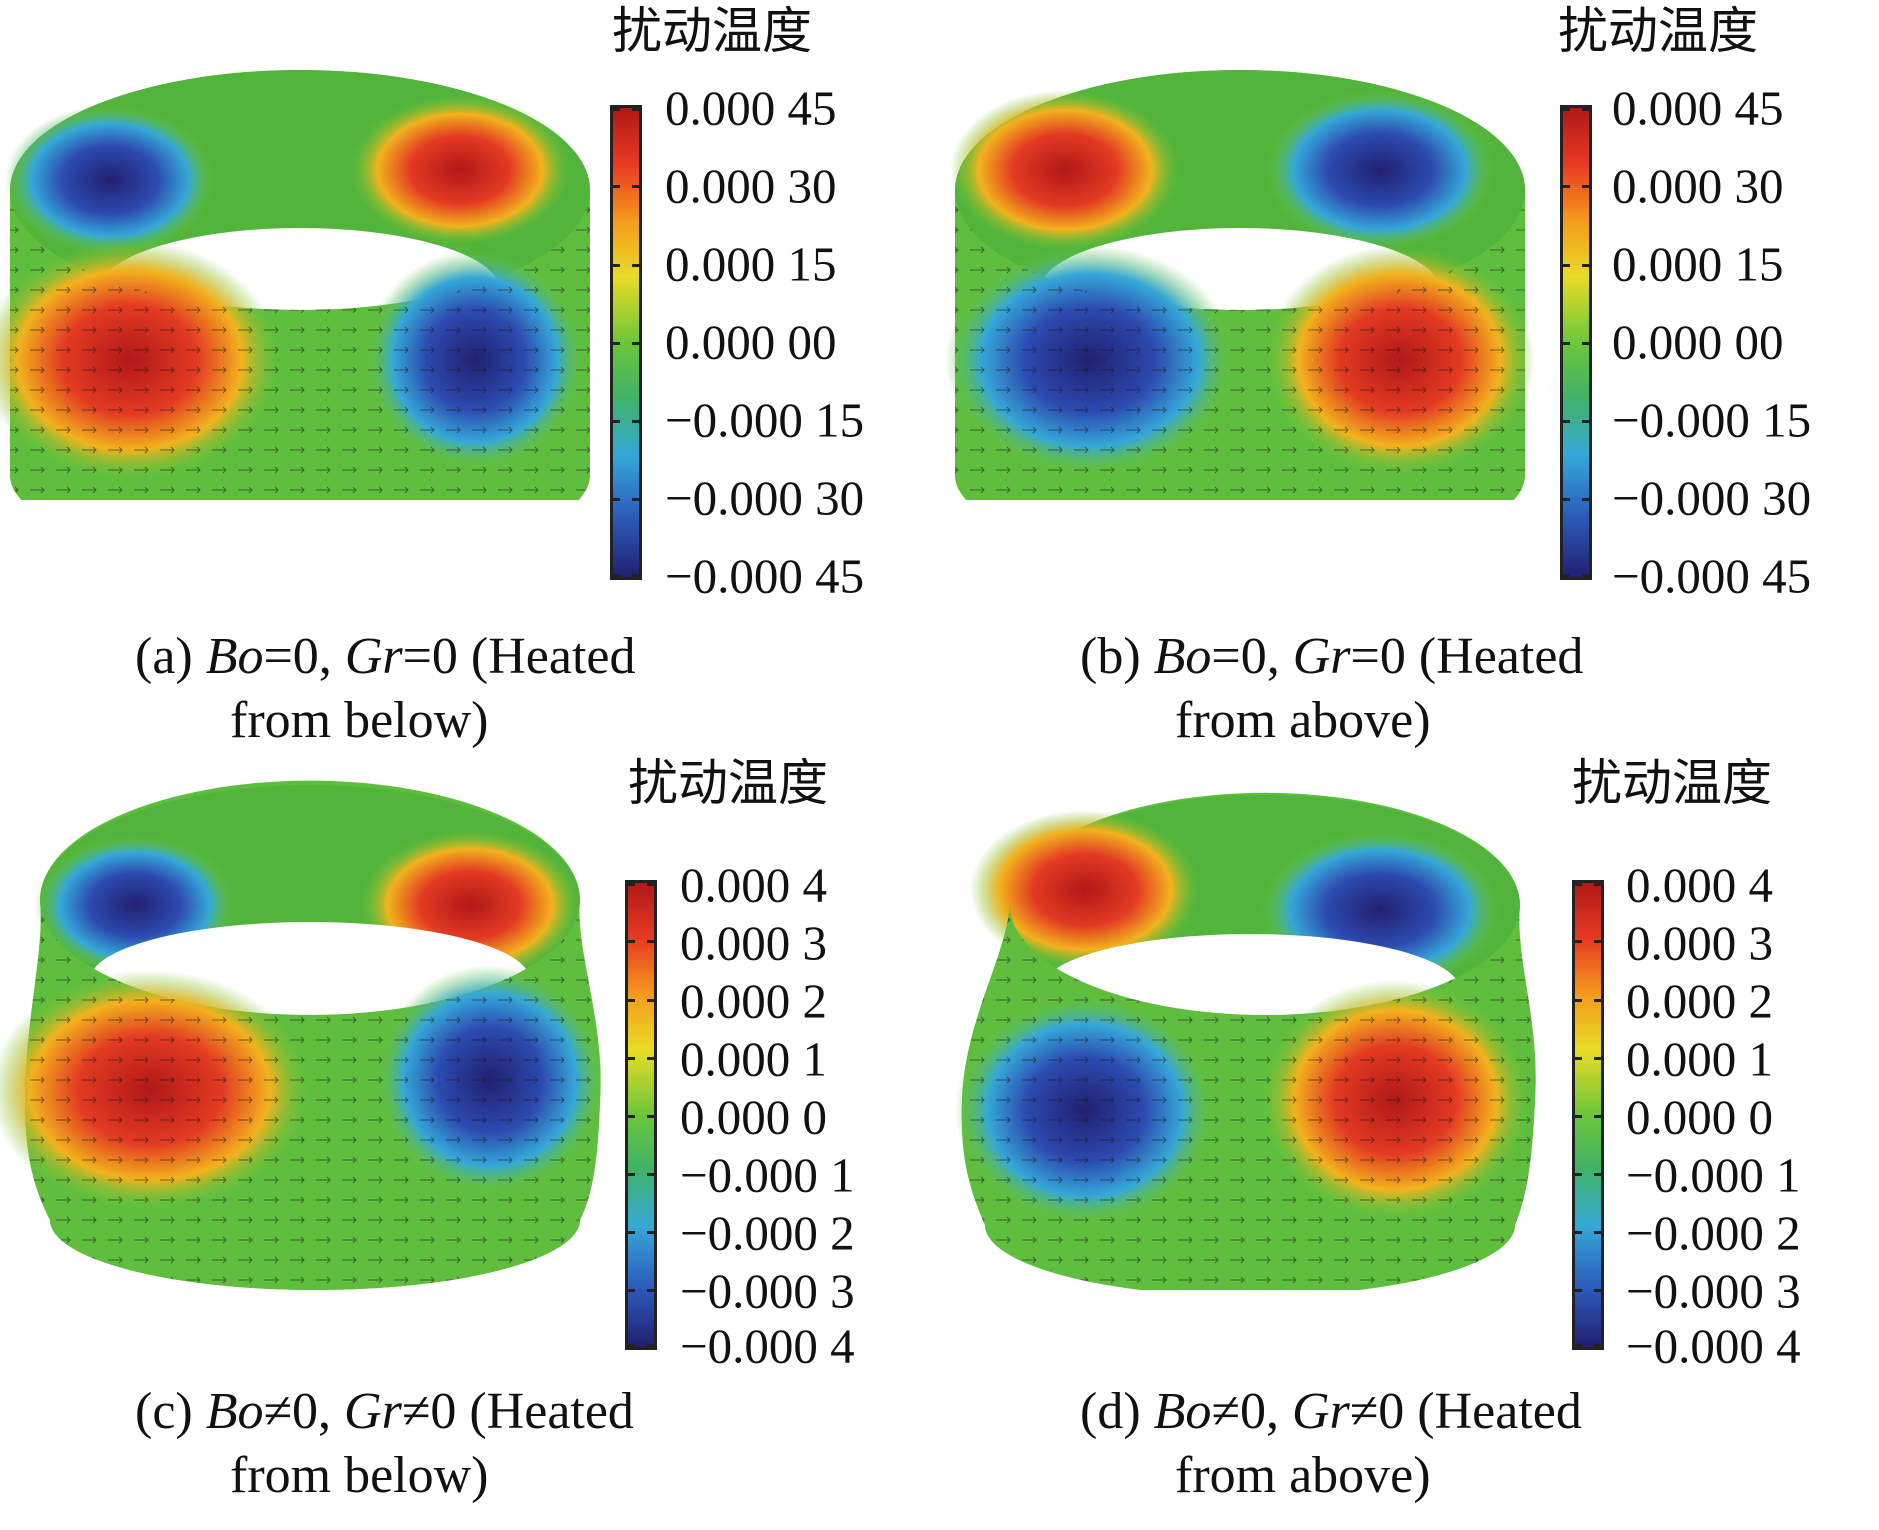  I want to click on panel-caption: (a) Bo=0, Gr=0 (Heated from below), so click(385, 688).